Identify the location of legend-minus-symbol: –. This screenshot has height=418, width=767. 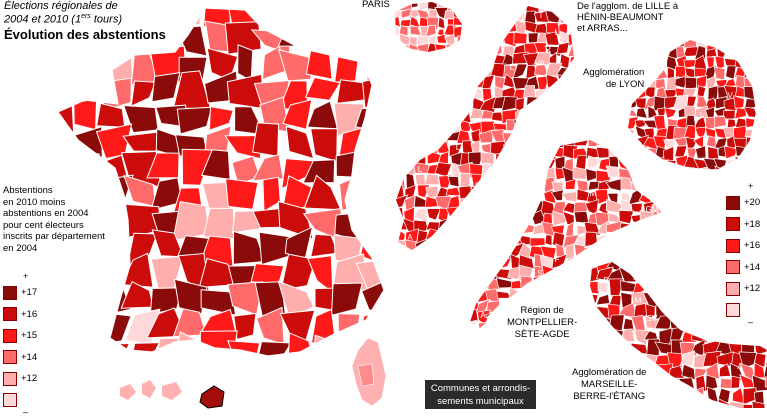
(30, 412).